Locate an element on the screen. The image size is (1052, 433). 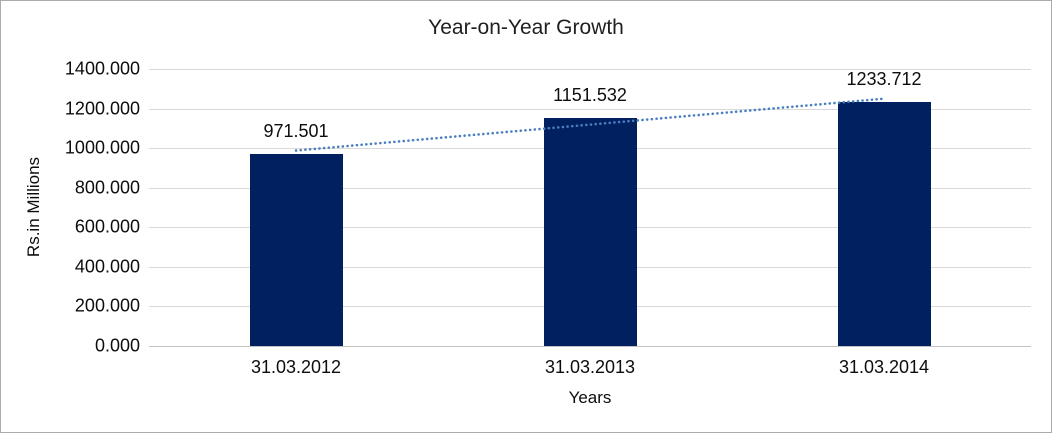
x-tick-label: 31.03.2012 is located at coordinates (296, 367).